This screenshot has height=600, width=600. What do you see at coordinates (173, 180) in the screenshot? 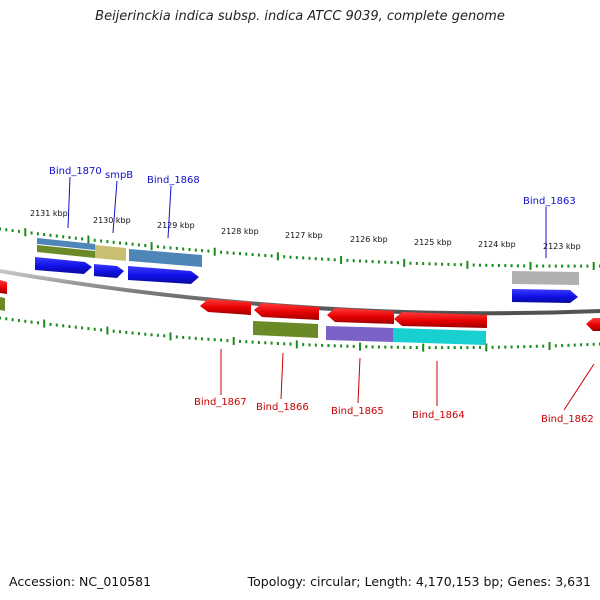
I see `gene-label: Bind_1868` at bounding box center [173, 180].